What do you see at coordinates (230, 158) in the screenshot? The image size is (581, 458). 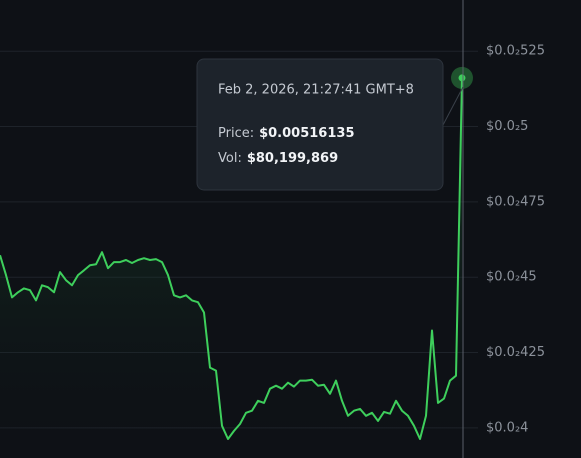 I see `vol-label: Vol:` at bounding box center [230, 158].